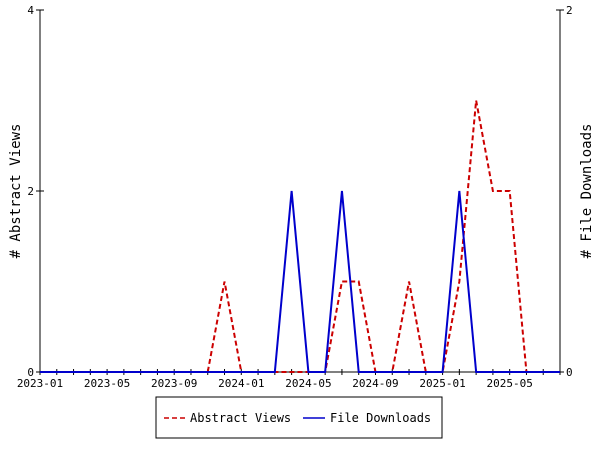 This screenshot has height=450, width=600. What do you see at coordinates (174, 383) in the screenshot?
I see `x-tick-label: 2023-09` at bounding box center [174, 383].